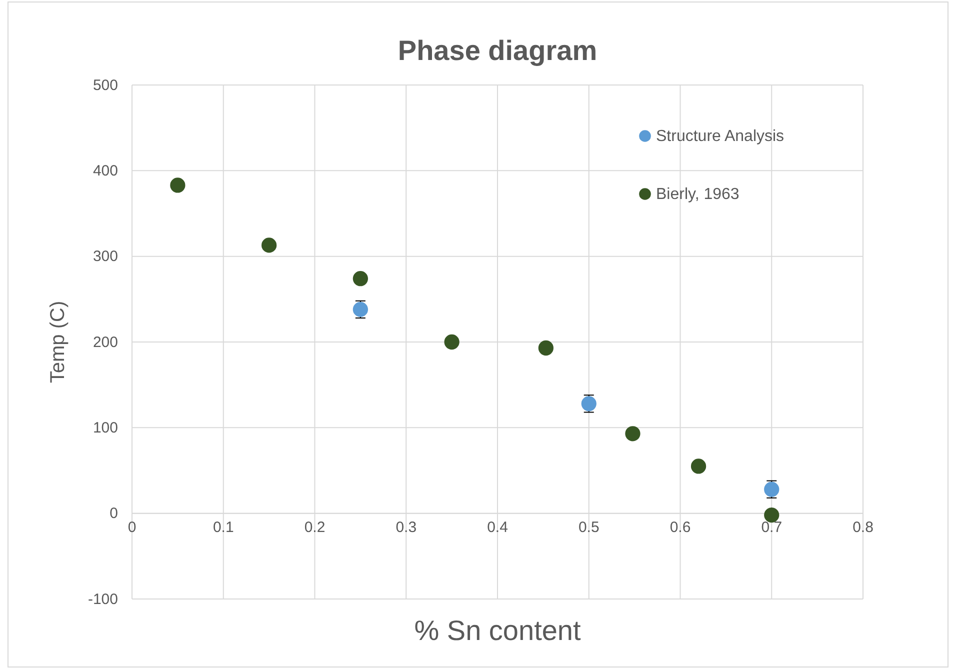 The image size is (954, 671). What do you see at coordinates (680, 527) in the screenshot?
I see `x-tick-label: 0.6` at bounding box center [680, 527].